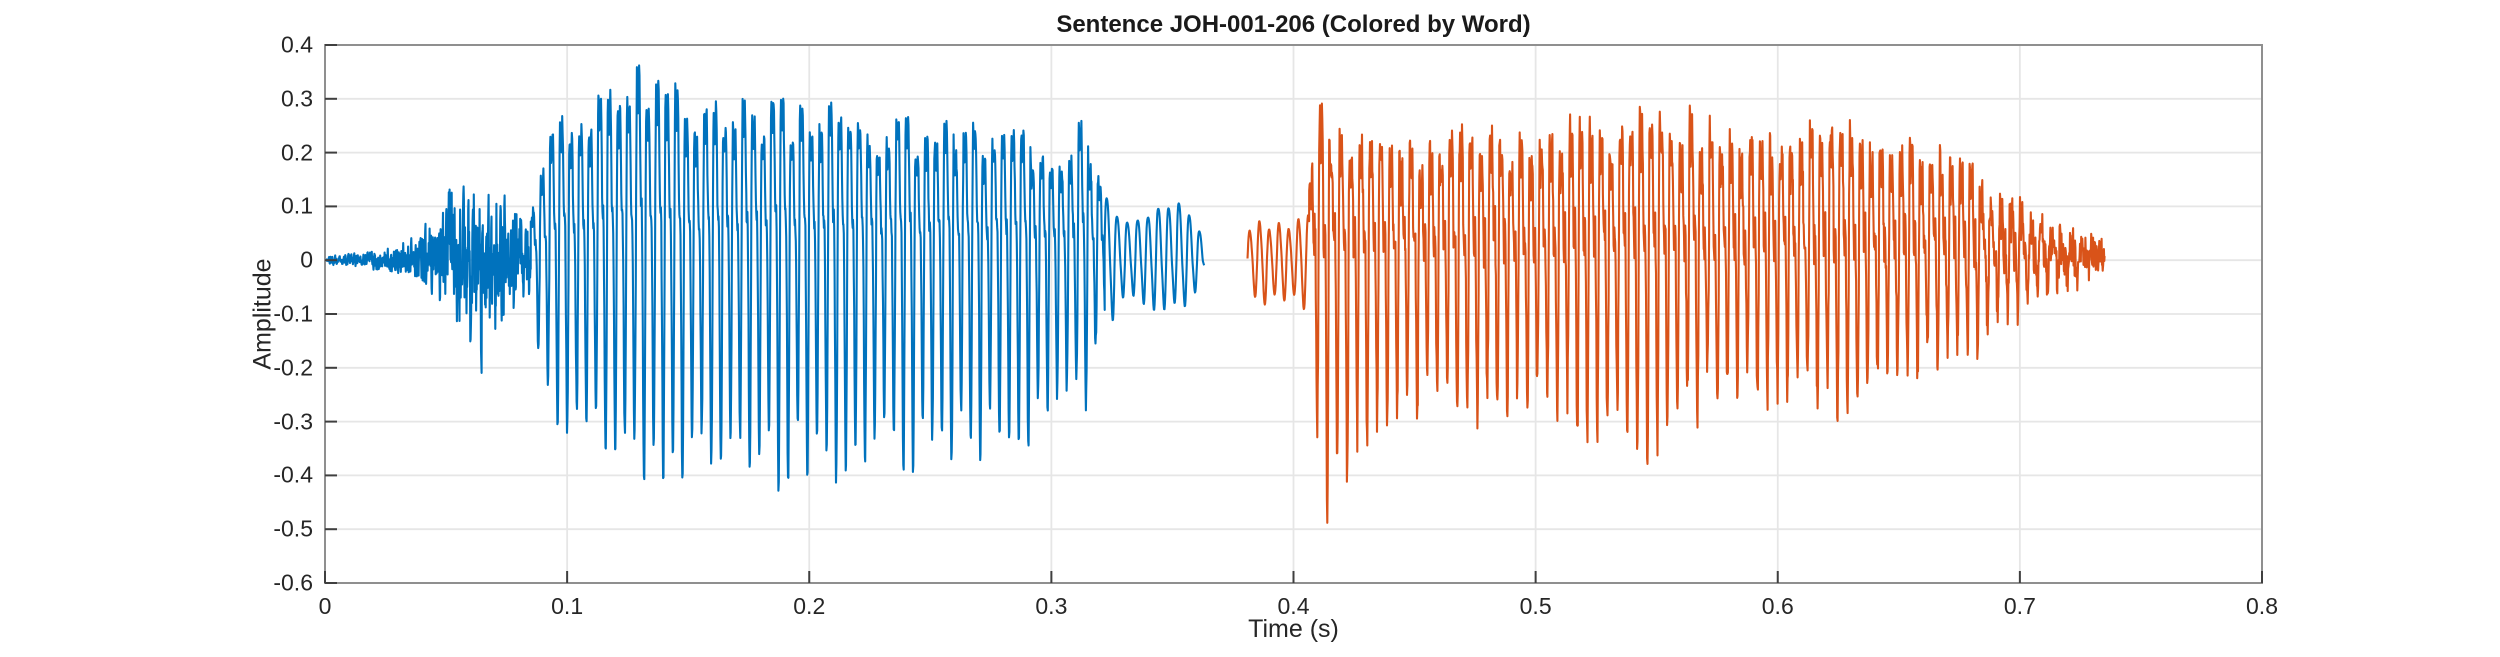 This screenshot has width=2500, height=657. What do you see at coordinates (1535, 606) in the screenshot?
I see `x-tick-label: 0.5` at bounding box center [1535, 606].